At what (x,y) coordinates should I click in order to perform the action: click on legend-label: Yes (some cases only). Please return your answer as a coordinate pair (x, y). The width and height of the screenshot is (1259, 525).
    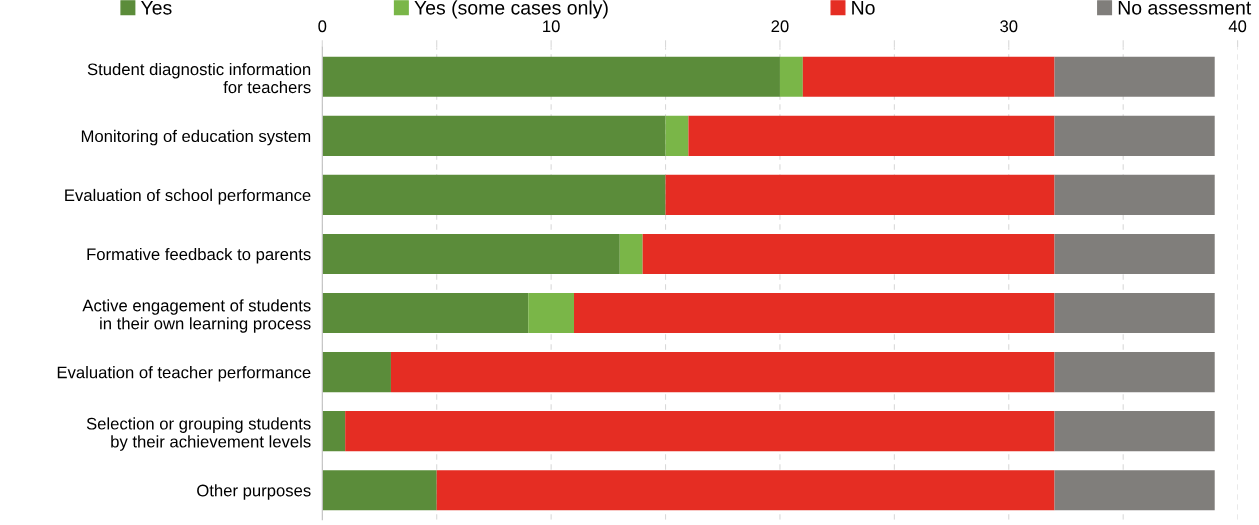
    Looking at the image, I should click on (511, 9).